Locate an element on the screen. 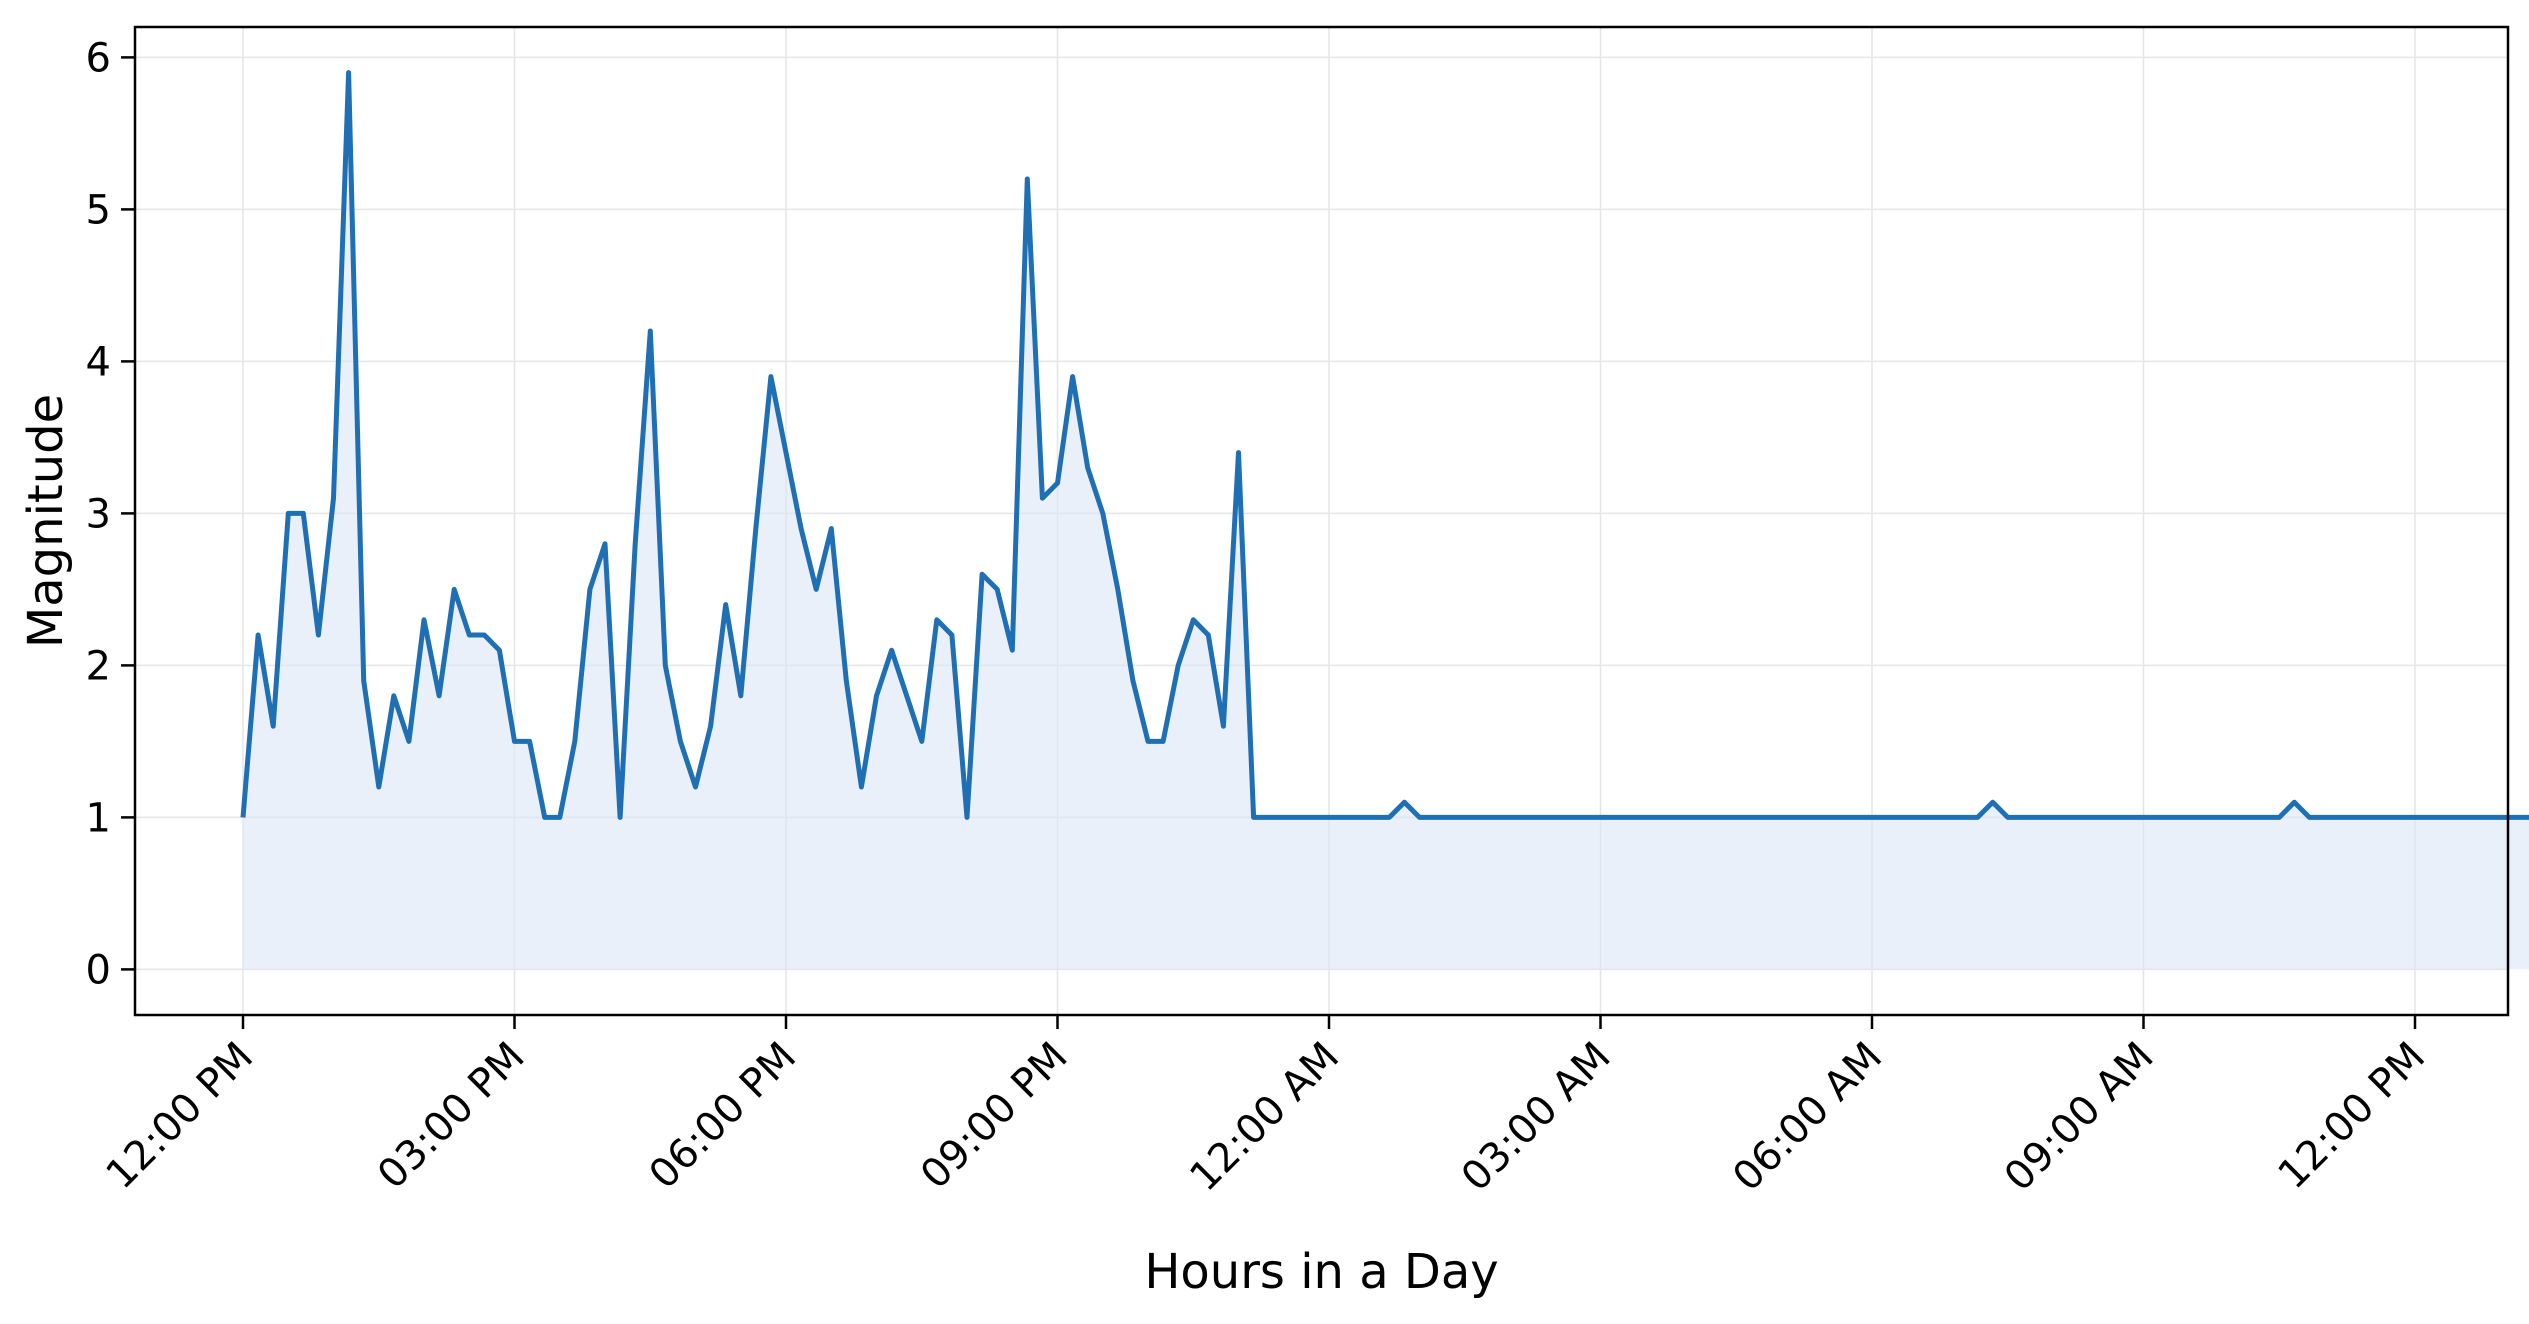 Image resolution: width=2529 pixels, height=1324 pixels. y-axis: 0 1 2 3 4 5 6 is located at coordinates (110, 514).